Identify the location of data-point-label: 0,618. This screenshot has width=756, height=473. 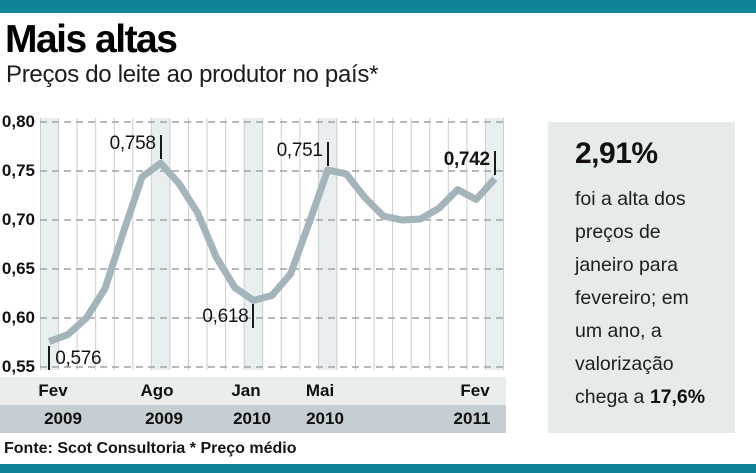
(225, 317).